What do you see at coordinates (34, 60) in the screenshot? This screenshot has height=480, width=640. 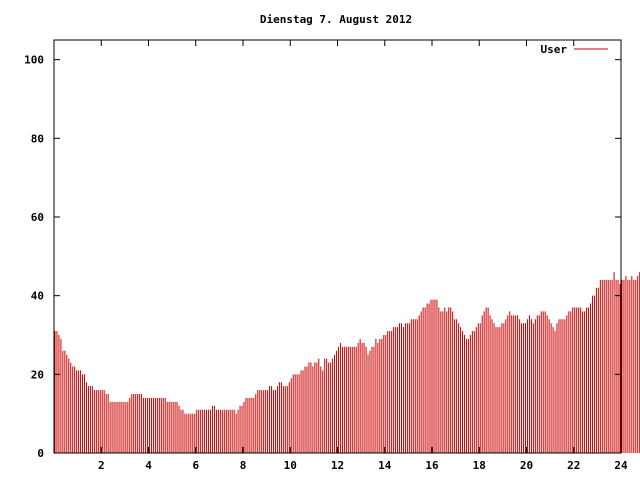 I see `y-tick-label: 100` at bounding box center [34, 60].